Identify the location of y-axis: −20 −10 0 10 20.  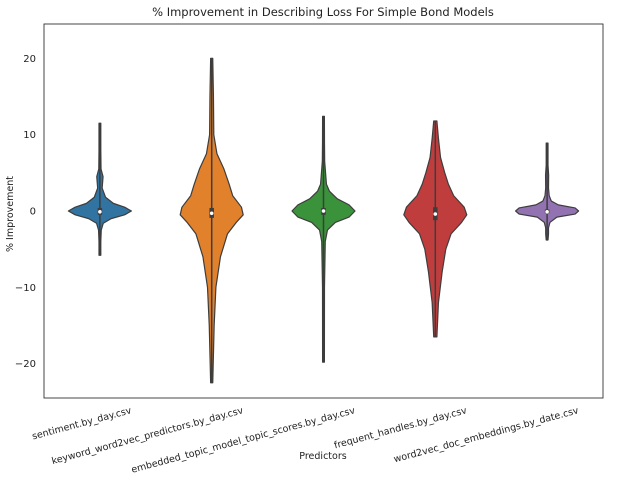
(25, 212).